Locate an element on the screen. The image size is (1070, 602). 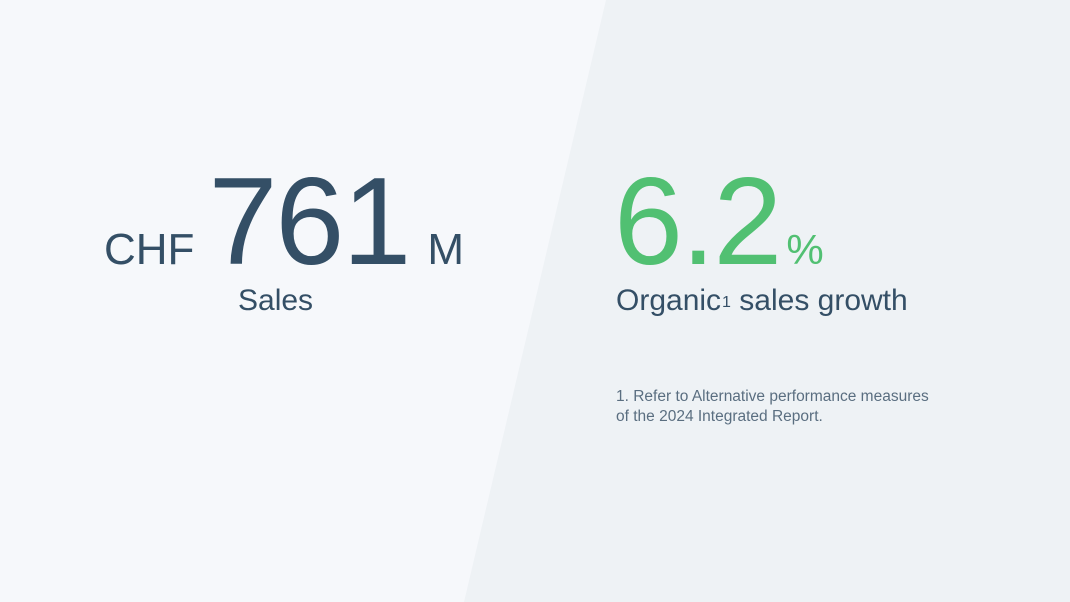
sales-unit: M is located at coordinates (445, 249).